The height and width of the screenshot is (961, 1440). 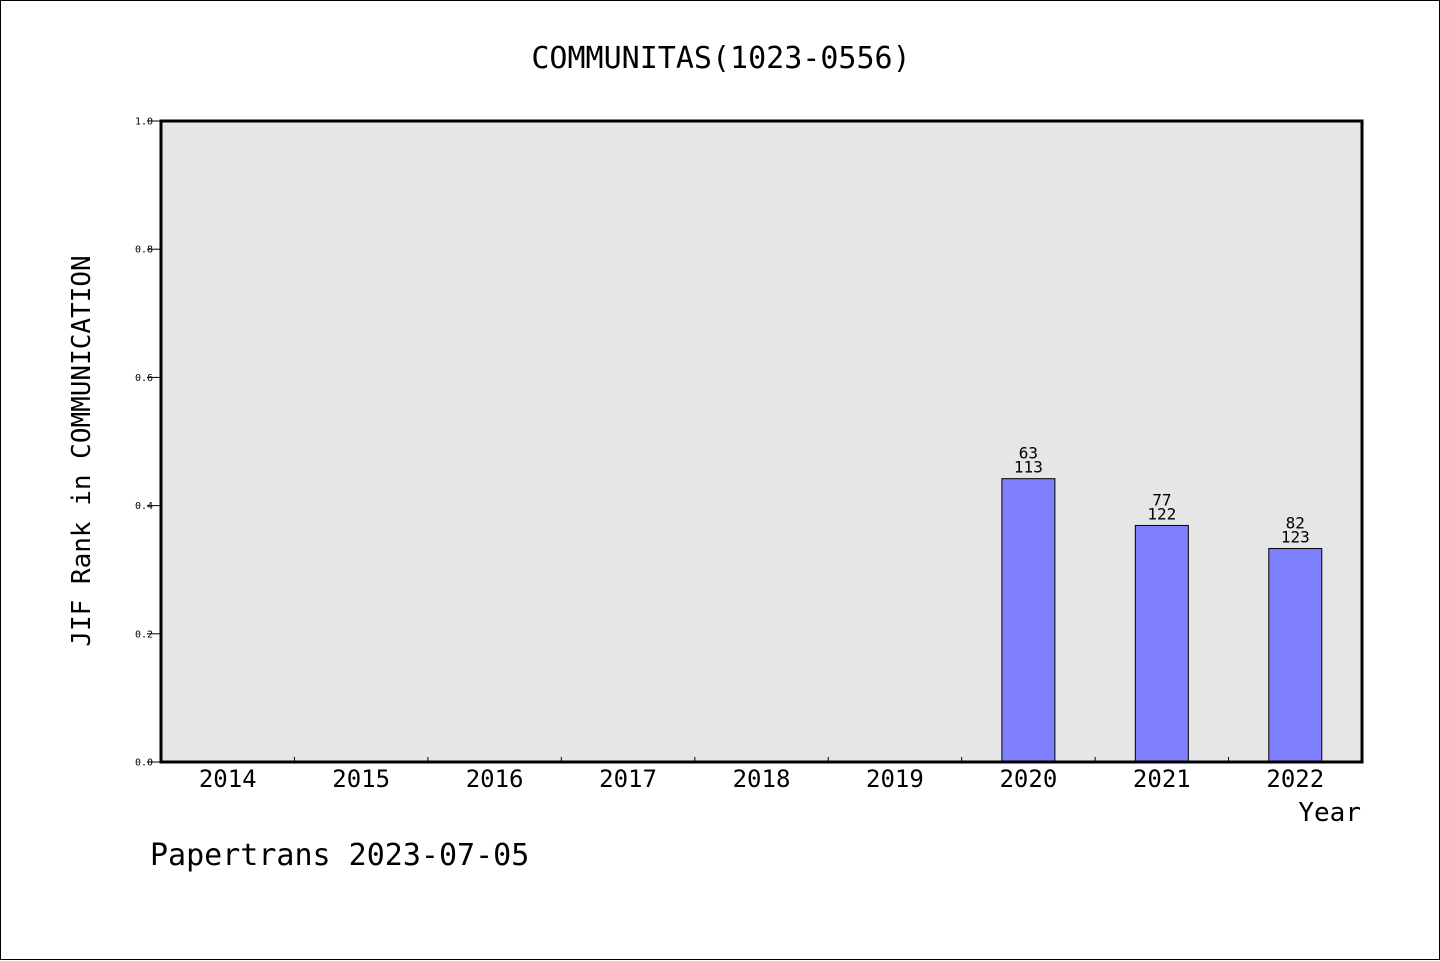 I want to click on x-tick-label: 2017, so click(x=628, y=779).